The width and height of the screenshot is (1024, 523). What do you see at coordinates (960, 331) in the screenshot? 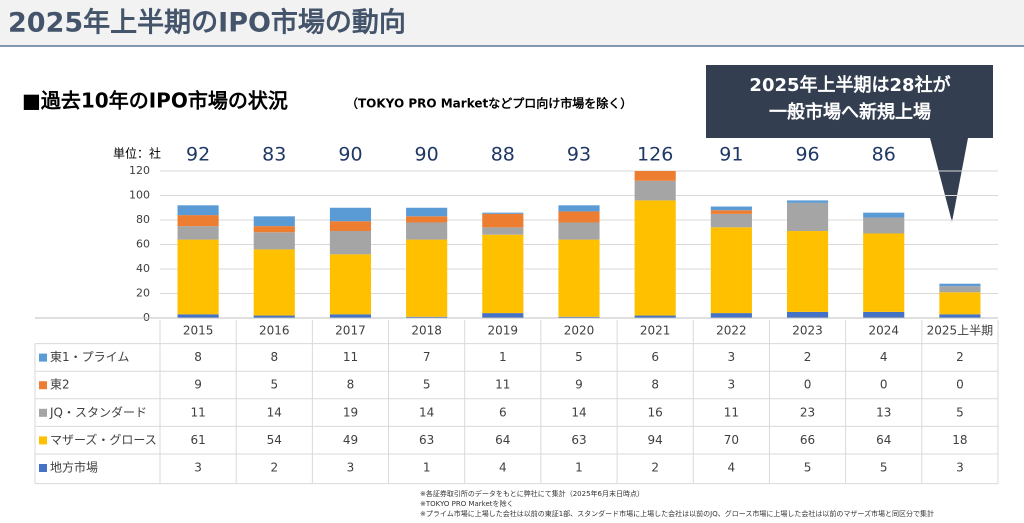
I see `x-tick-label: 2025上半期` at bounding box center [960, 331].